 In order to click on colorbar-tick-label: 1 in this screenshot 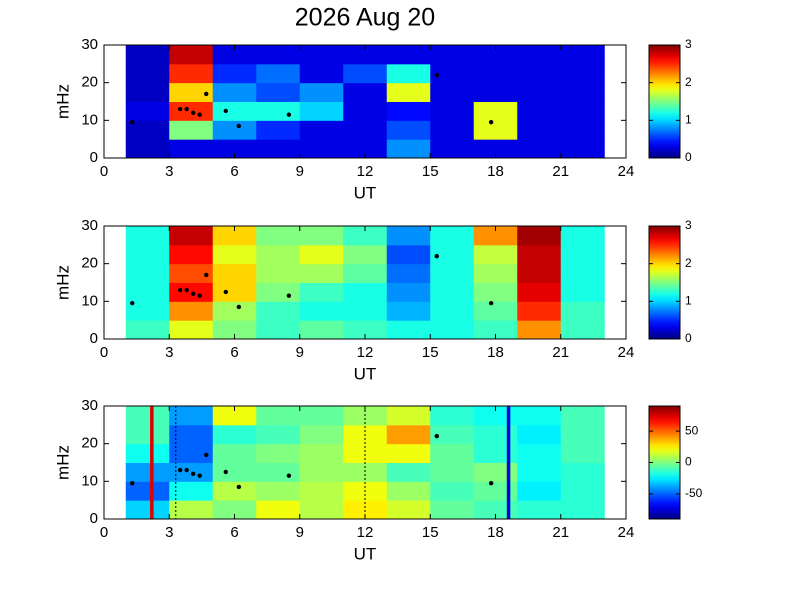, I will do `click(688, 301)`.